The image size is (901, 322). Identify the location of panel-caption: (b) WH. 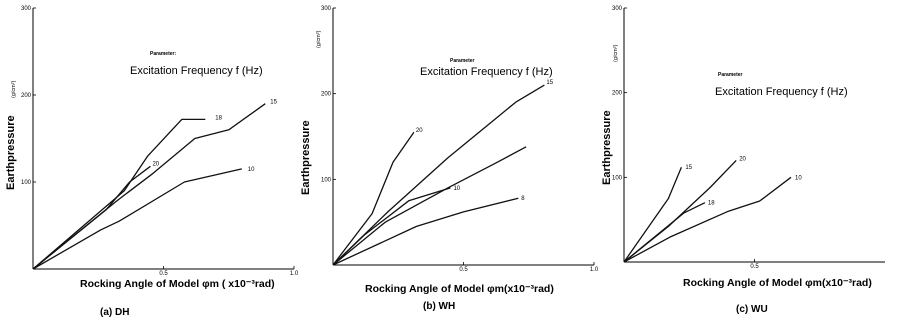
(439, 306).